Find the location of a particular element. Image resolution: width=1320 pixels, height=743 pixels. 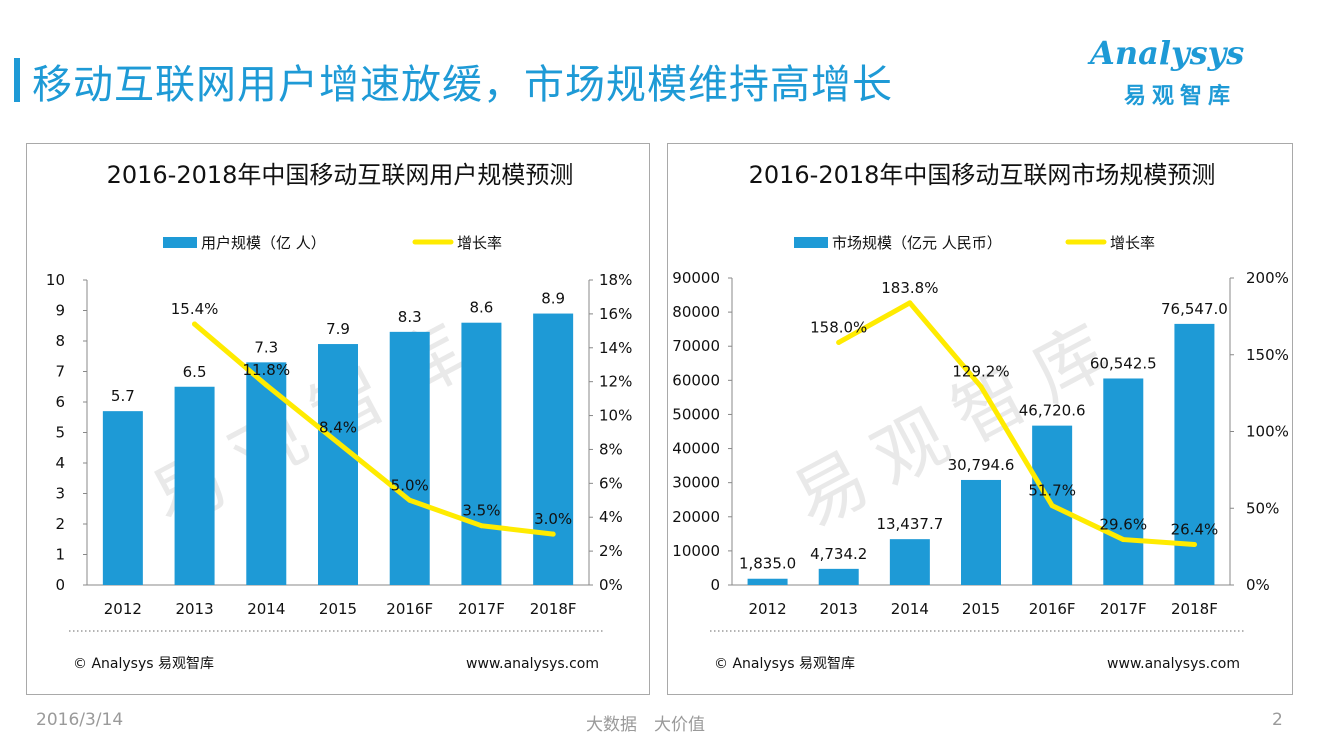

y2-tick-label: 12% is located at coordinates (615, 382).